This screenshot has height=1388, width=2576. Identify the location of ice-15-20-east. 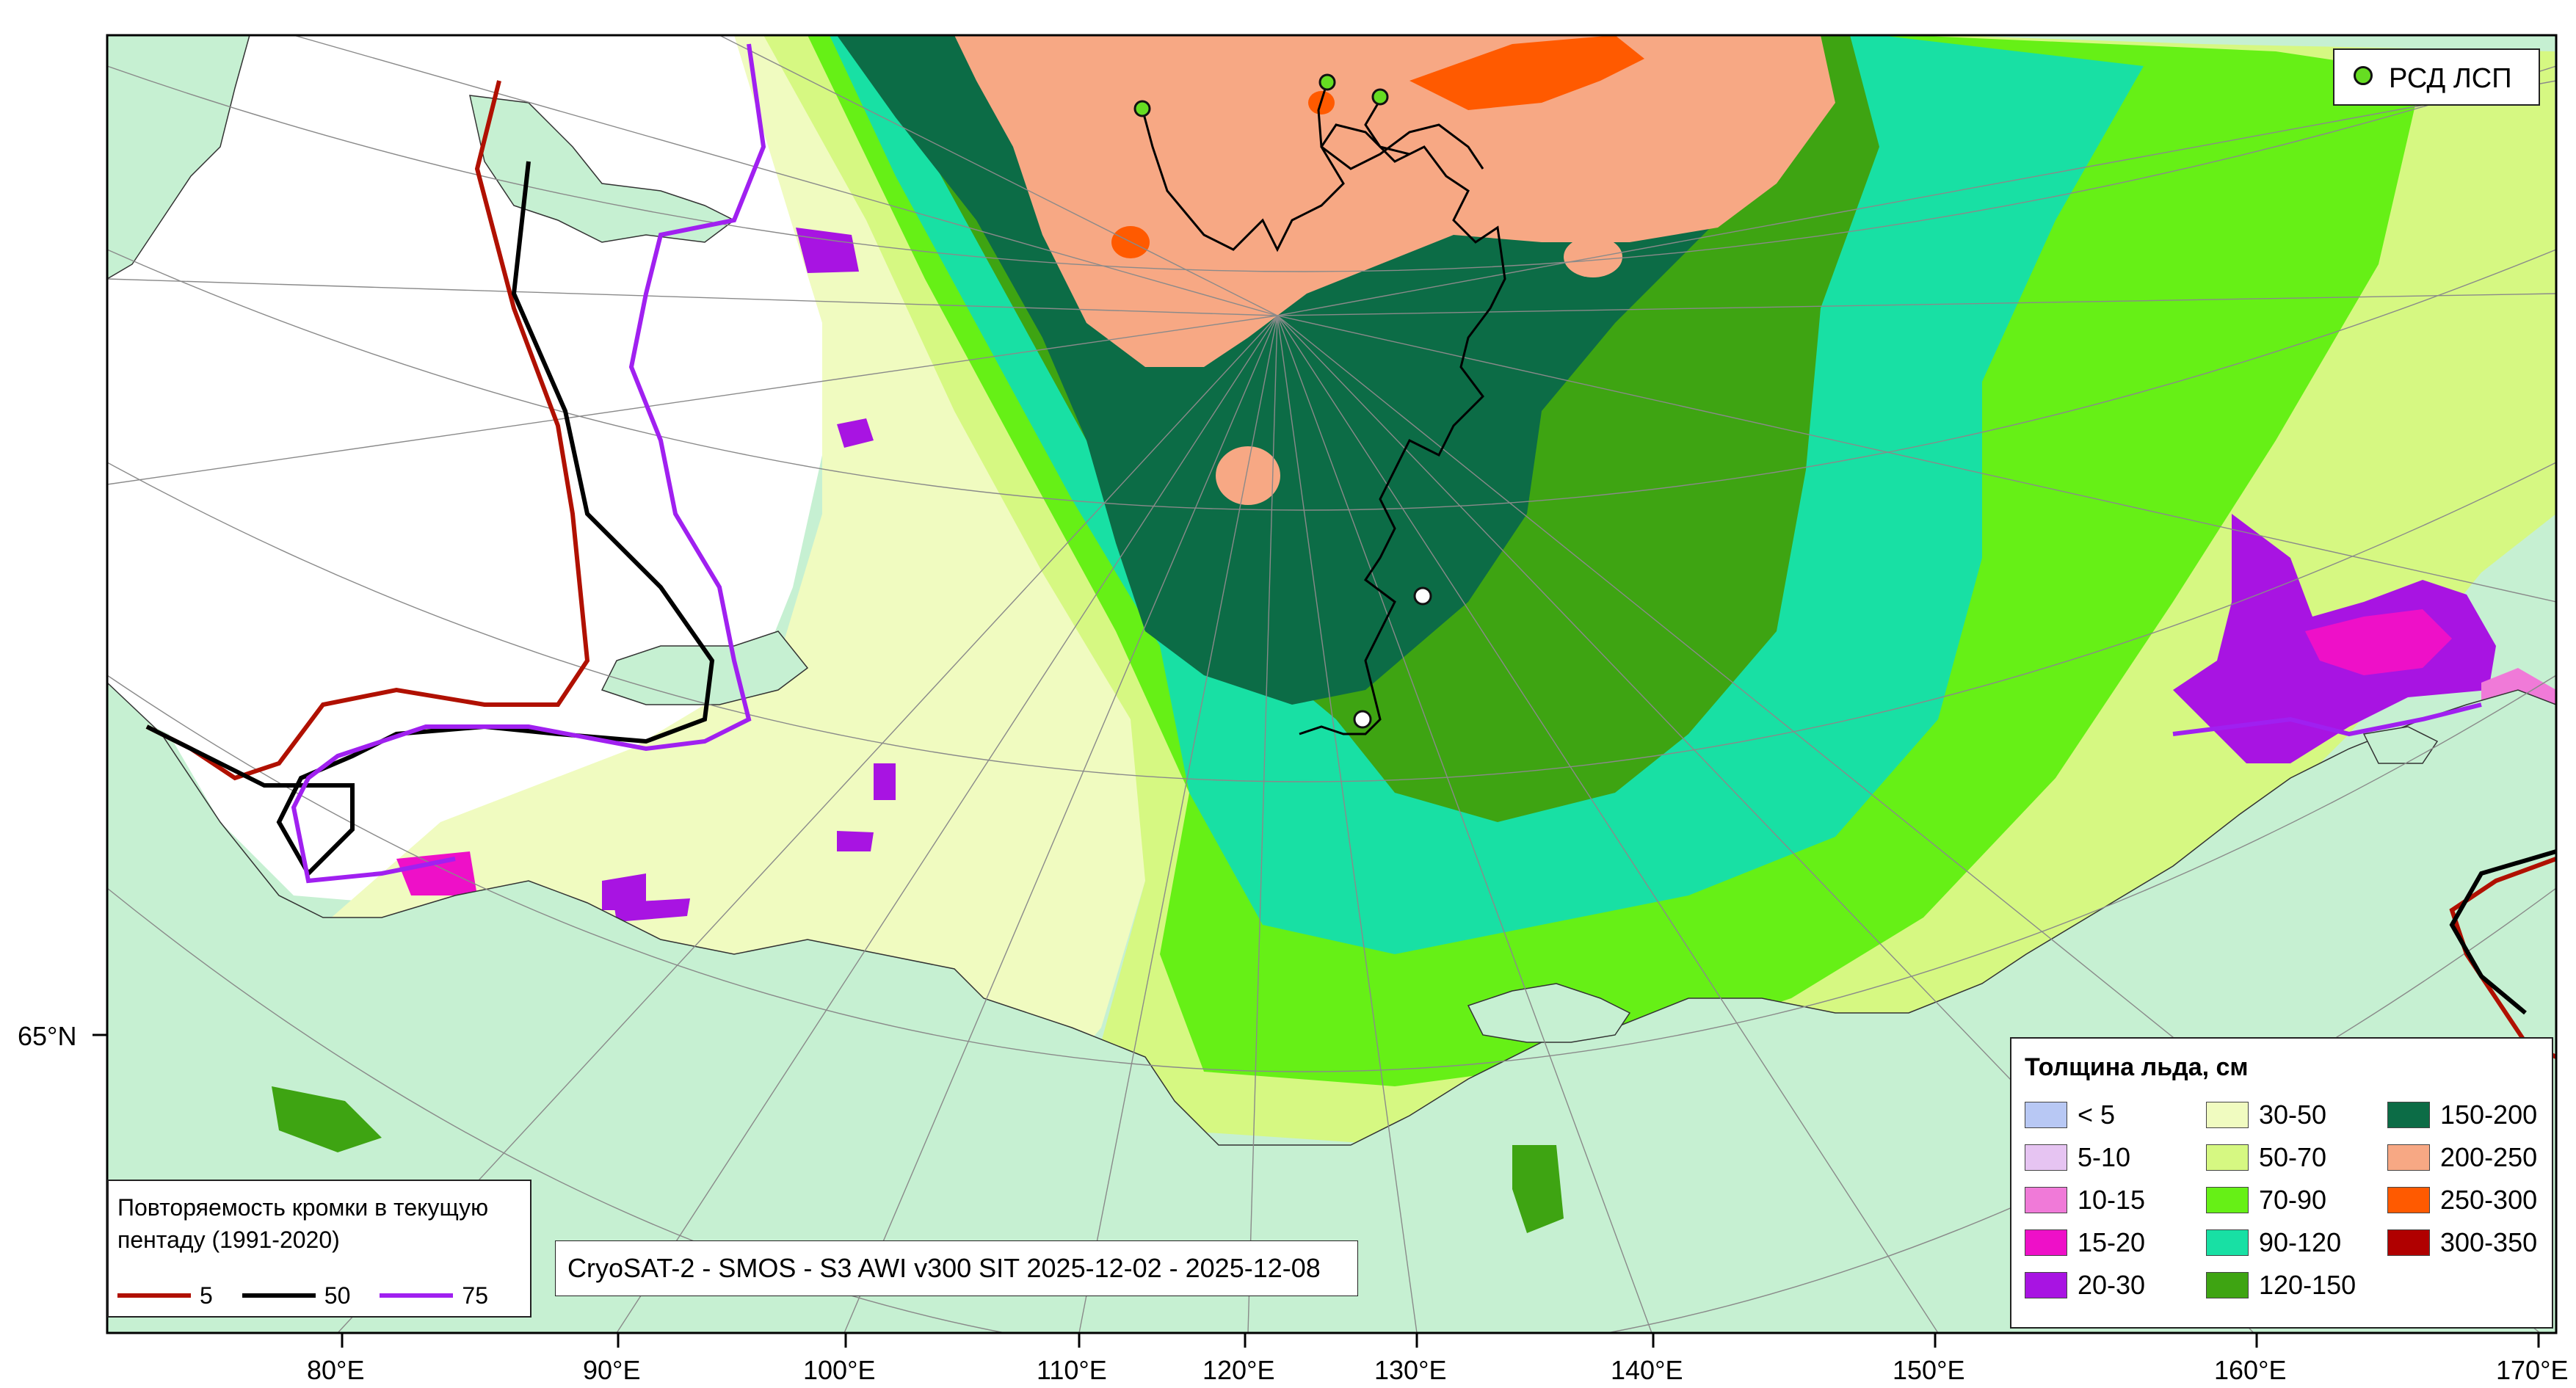
(2378, 642).